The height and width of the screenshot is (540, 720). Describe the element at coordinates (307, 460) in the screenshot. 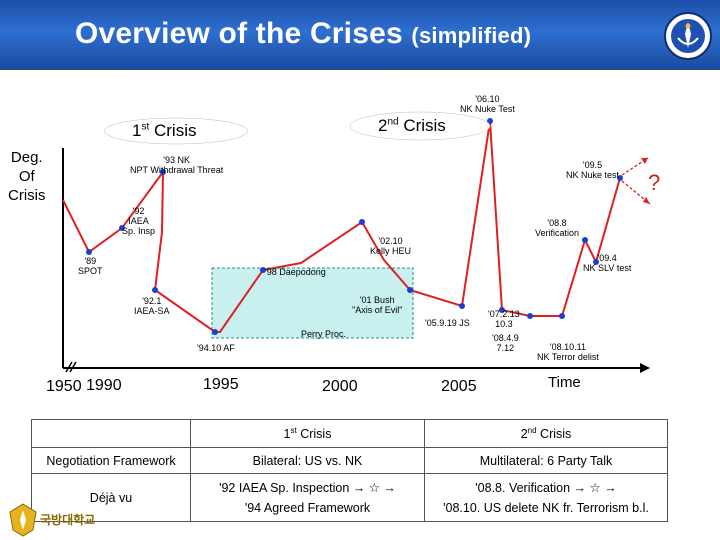

I see `table-cell: Bilateral: US vs. NK` at that location.